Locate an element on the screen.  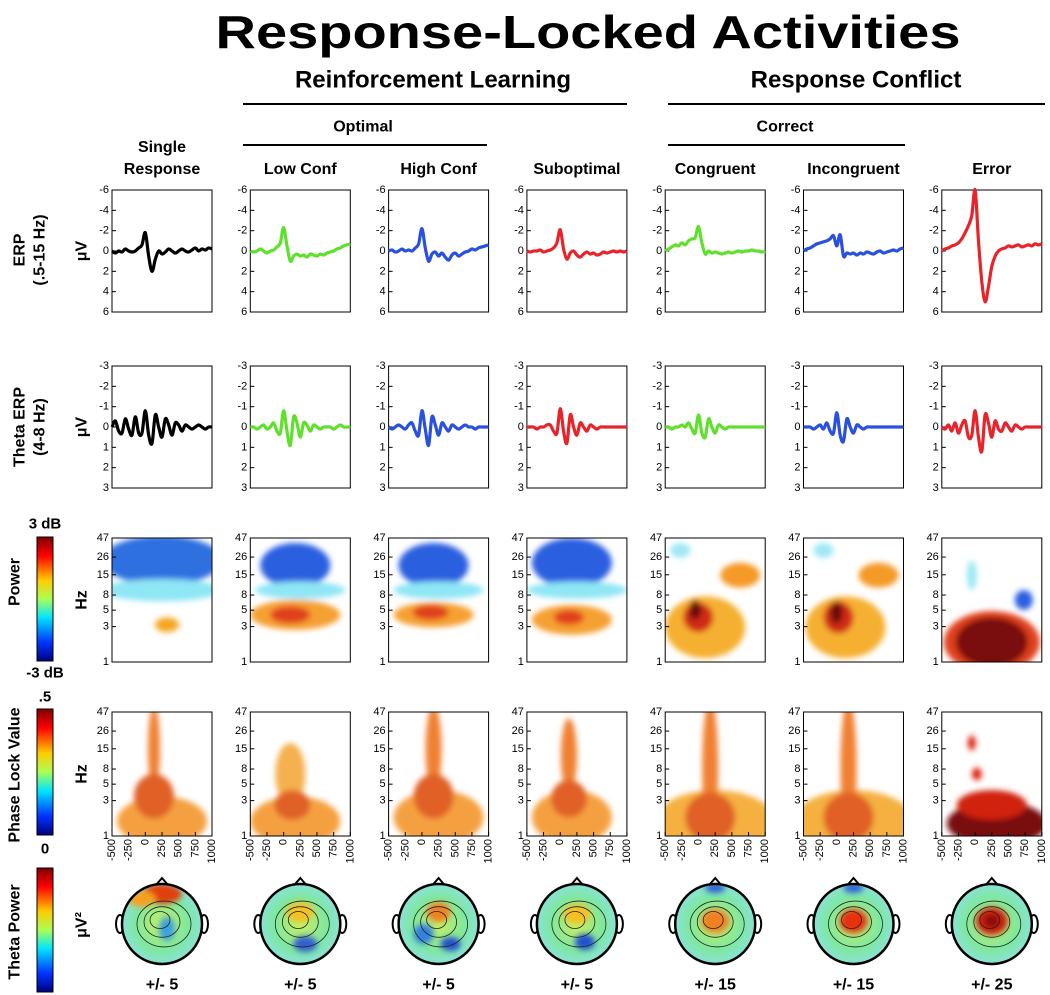
x-tick-label: 250 is located at coordinates (577, 848).